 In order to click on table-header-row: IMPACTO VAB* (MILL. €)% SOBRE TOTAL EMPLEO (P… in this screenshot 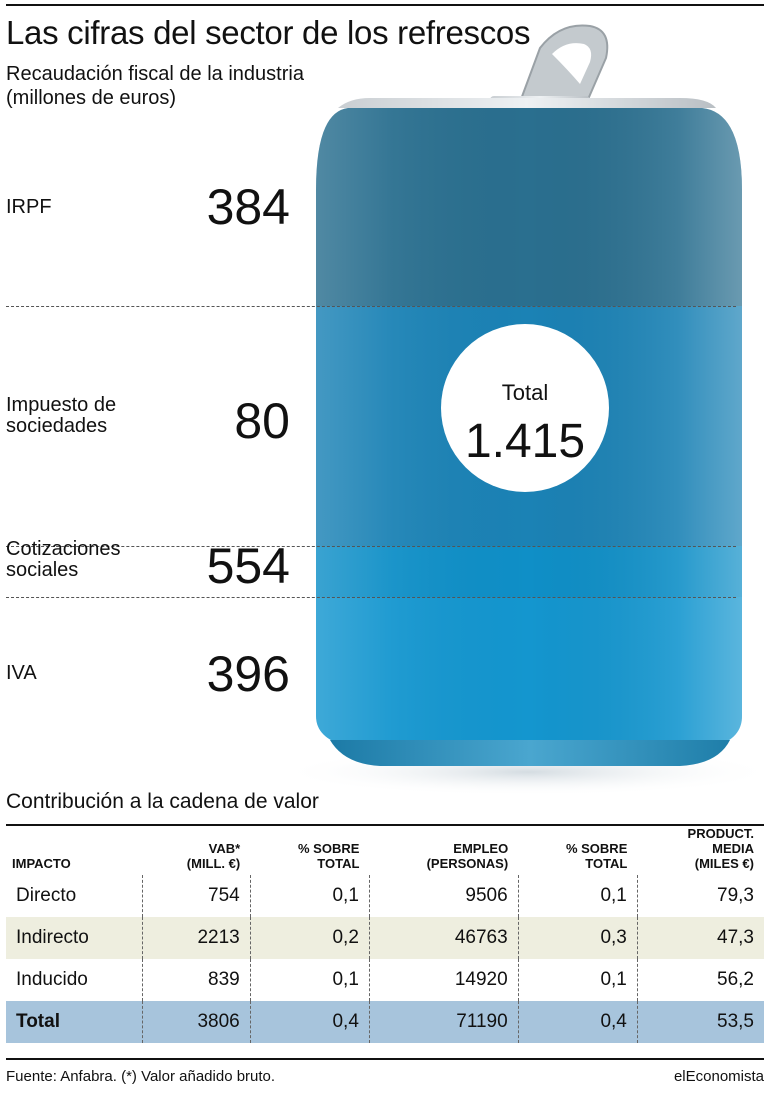, I will do `click(385, 850)`.